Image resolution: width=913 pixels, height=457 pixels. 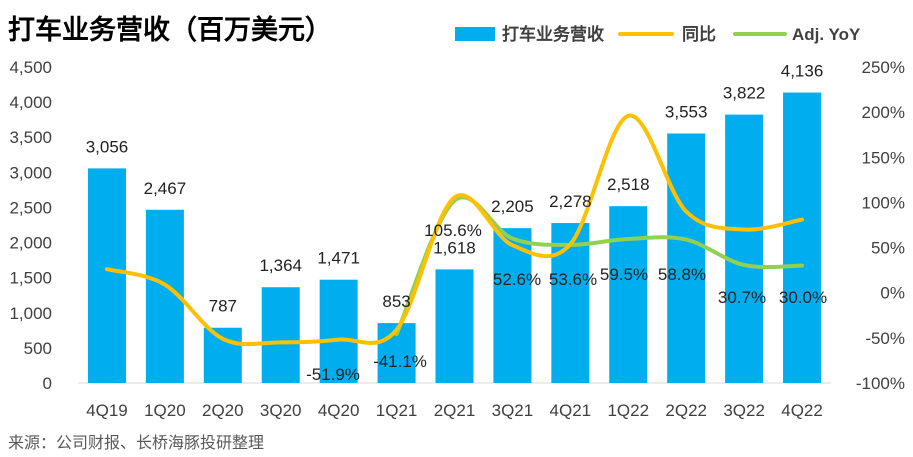 What do you see at coordinates (892, 293) in the screenshot?
I see `y-right-tick-label: 0%` at bounding box center [892, 293].